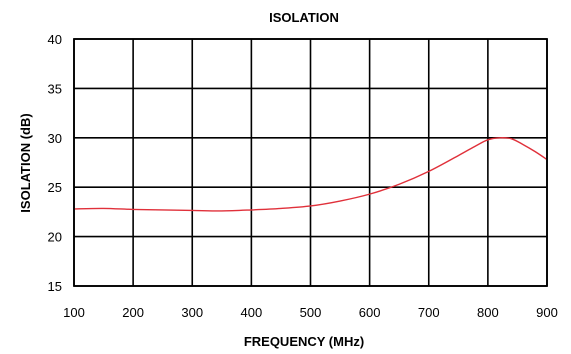  Describe the element at coordinates (370, 312) in the screenshot. I see `x-tick-label: 600` at that location.